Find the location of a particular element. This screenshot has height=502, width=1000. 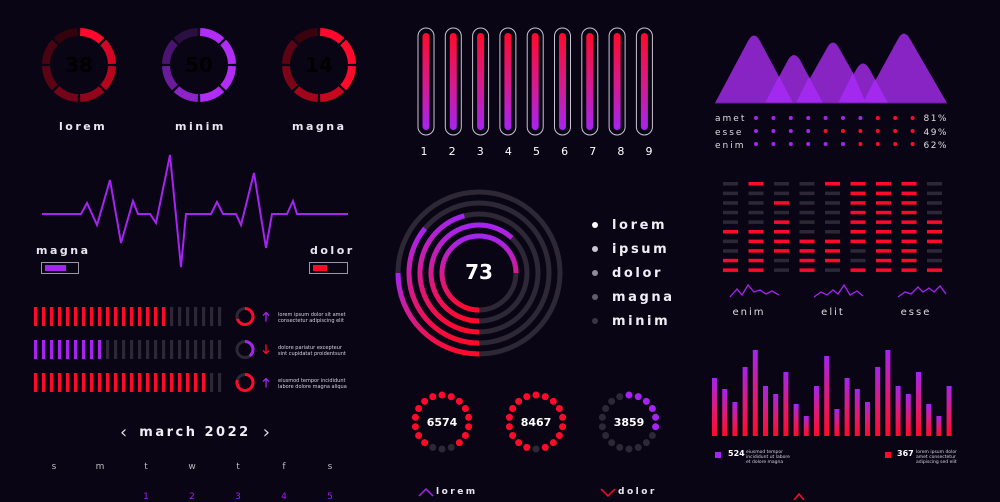

stat-text-line: amet consectetur is located at coordinates (936, 457).